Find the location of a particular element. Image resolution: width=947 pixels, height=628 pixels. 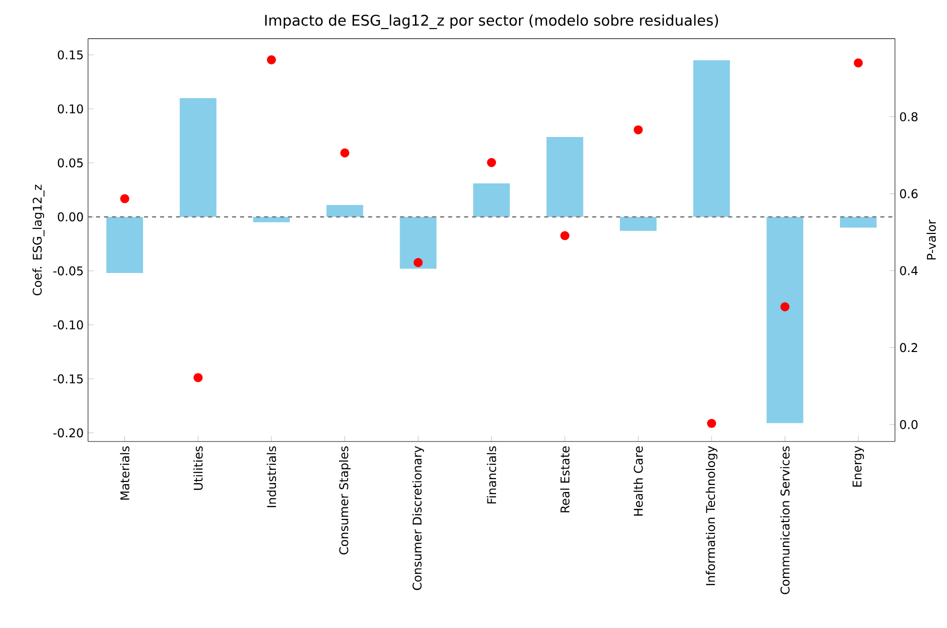

x-tick-label: Materials is located at coordinates (125, 473).